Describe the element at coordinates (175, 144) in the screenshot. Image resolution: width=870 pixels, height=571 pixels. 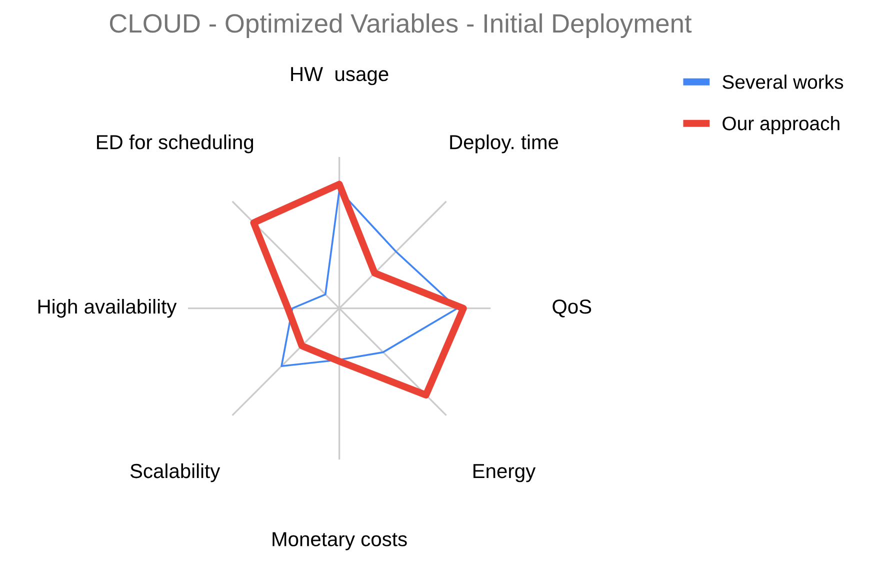
I see `spoke-label: ED for scheduling` at that location.